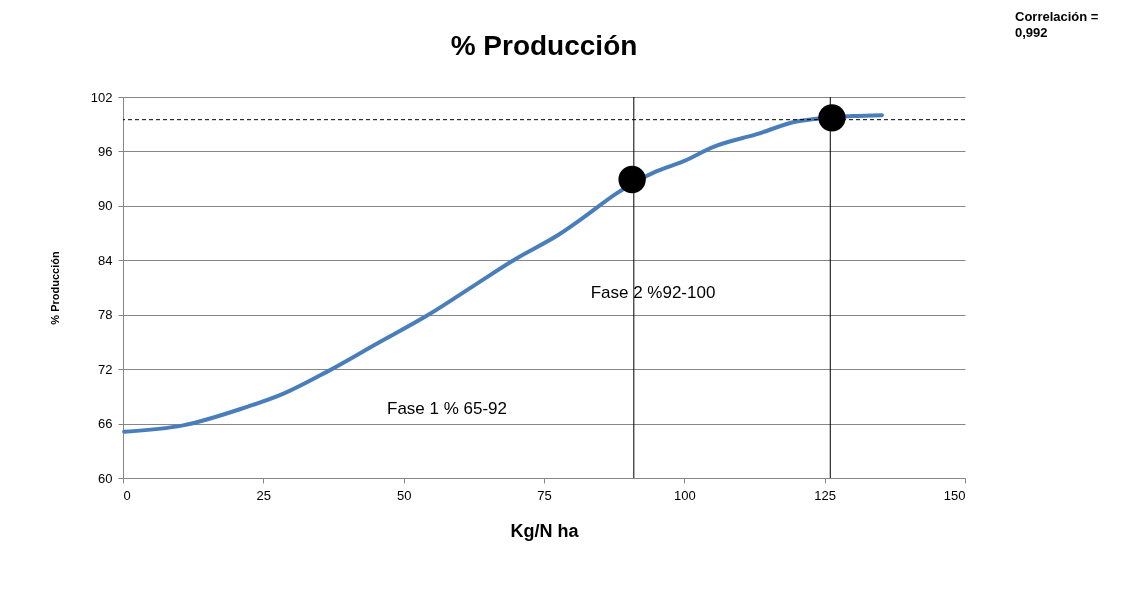  I want to click on x-tick-label: 125, so click(825, 495).